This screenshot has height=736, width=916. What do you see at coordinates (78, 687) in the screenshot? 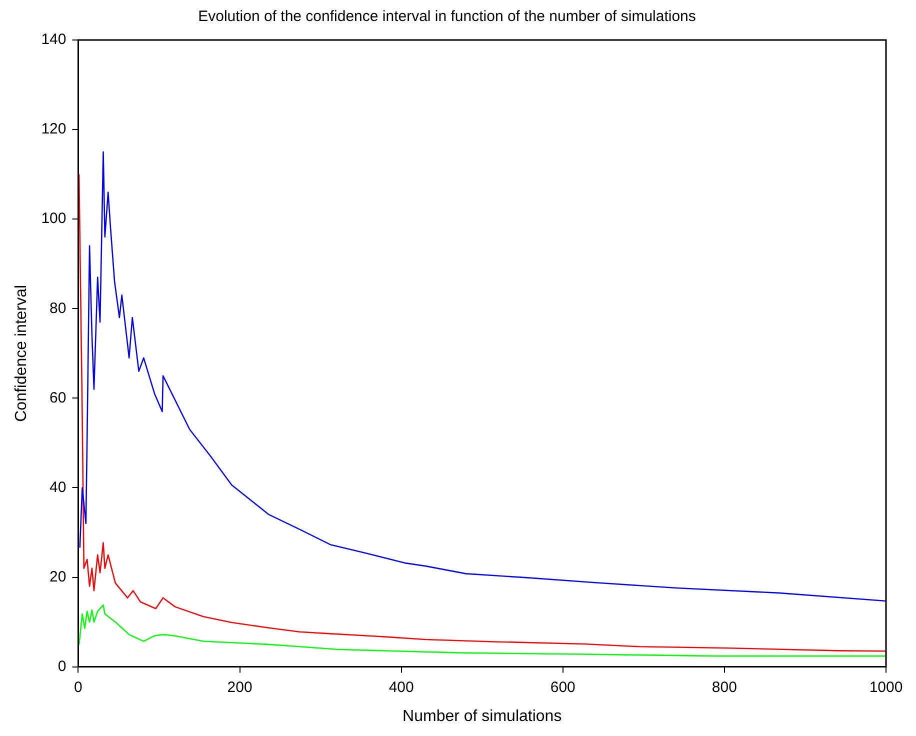
I see `x-tick-label: 0` at bounding box center [78, 687].